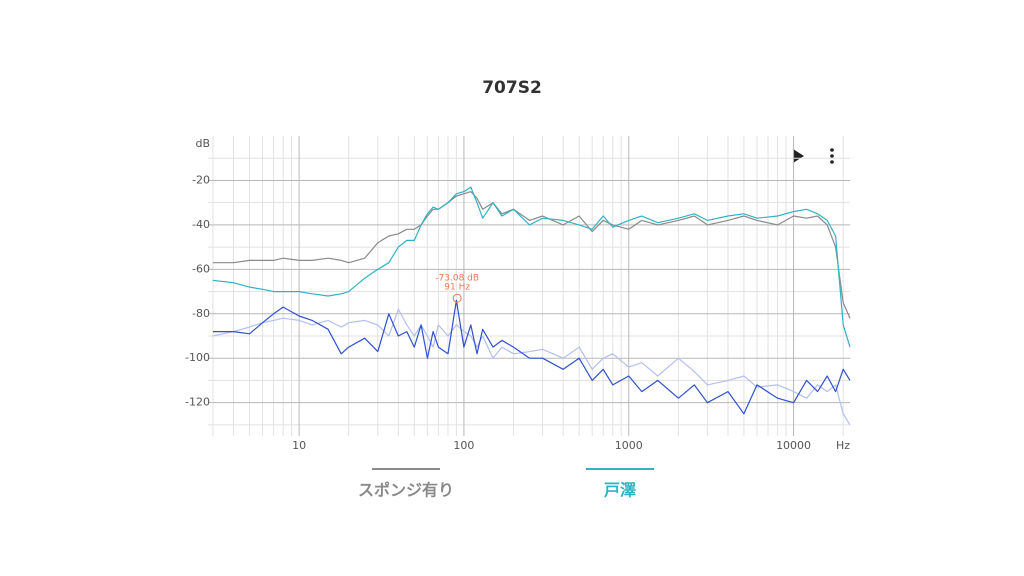 This screenshot has height=576, width=1024. Describe the element at coordinates (512, 88) in the screenshot. I see `chart-title: 707S2` at that location.